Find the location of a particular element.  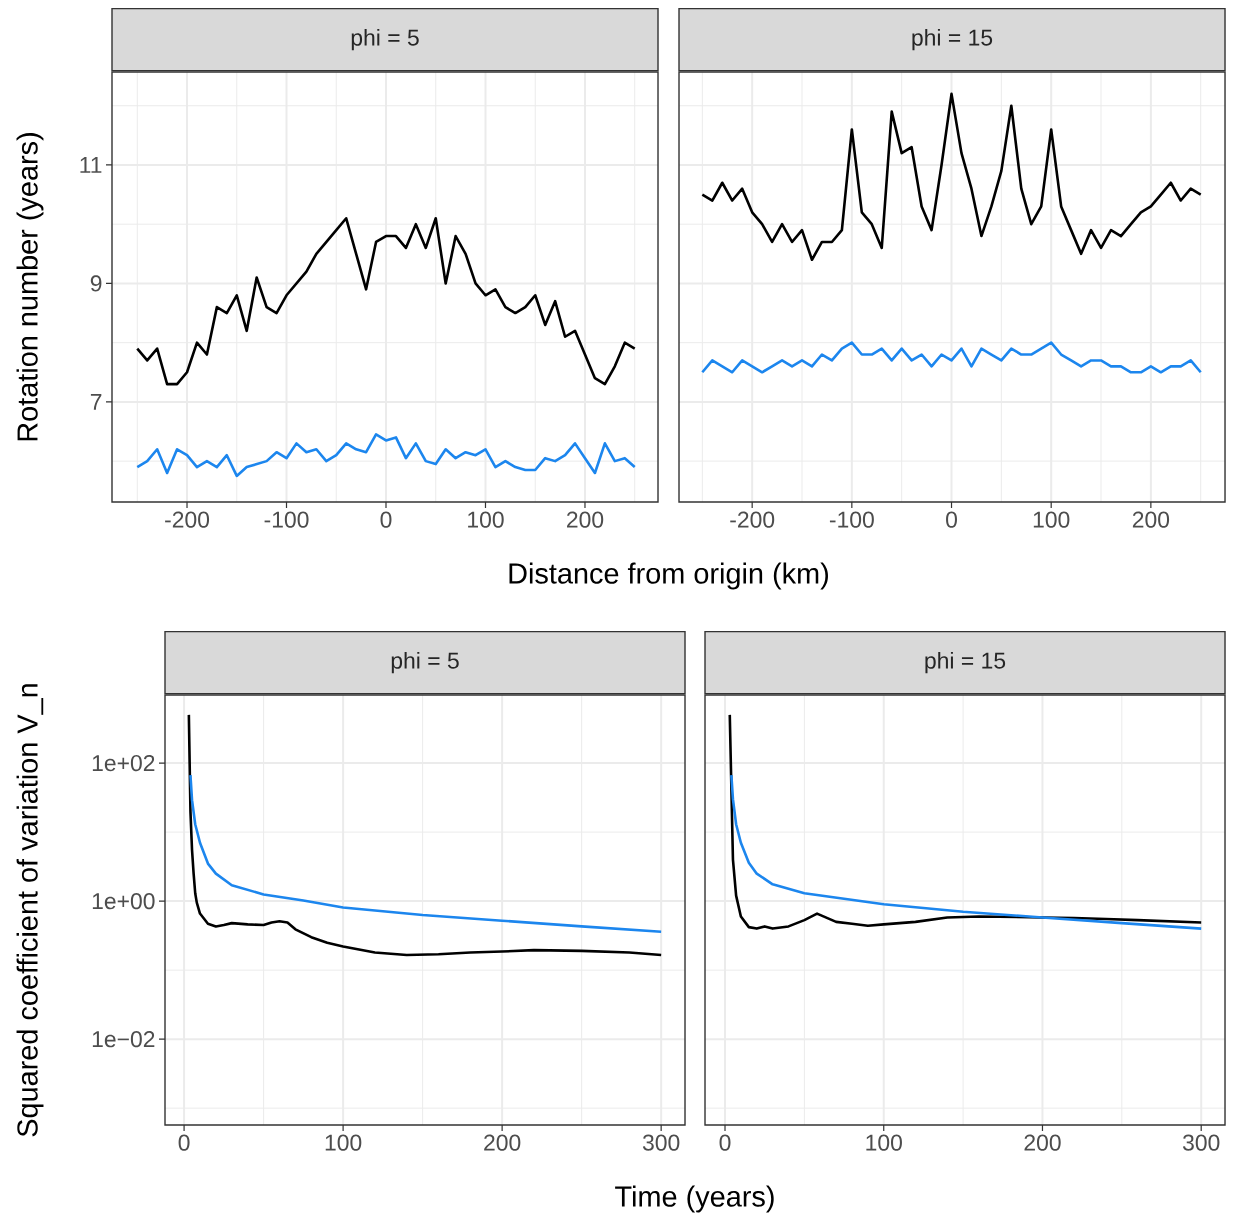

x-axis-title: Distance from origin (km) is located at coordinates (668, 576).